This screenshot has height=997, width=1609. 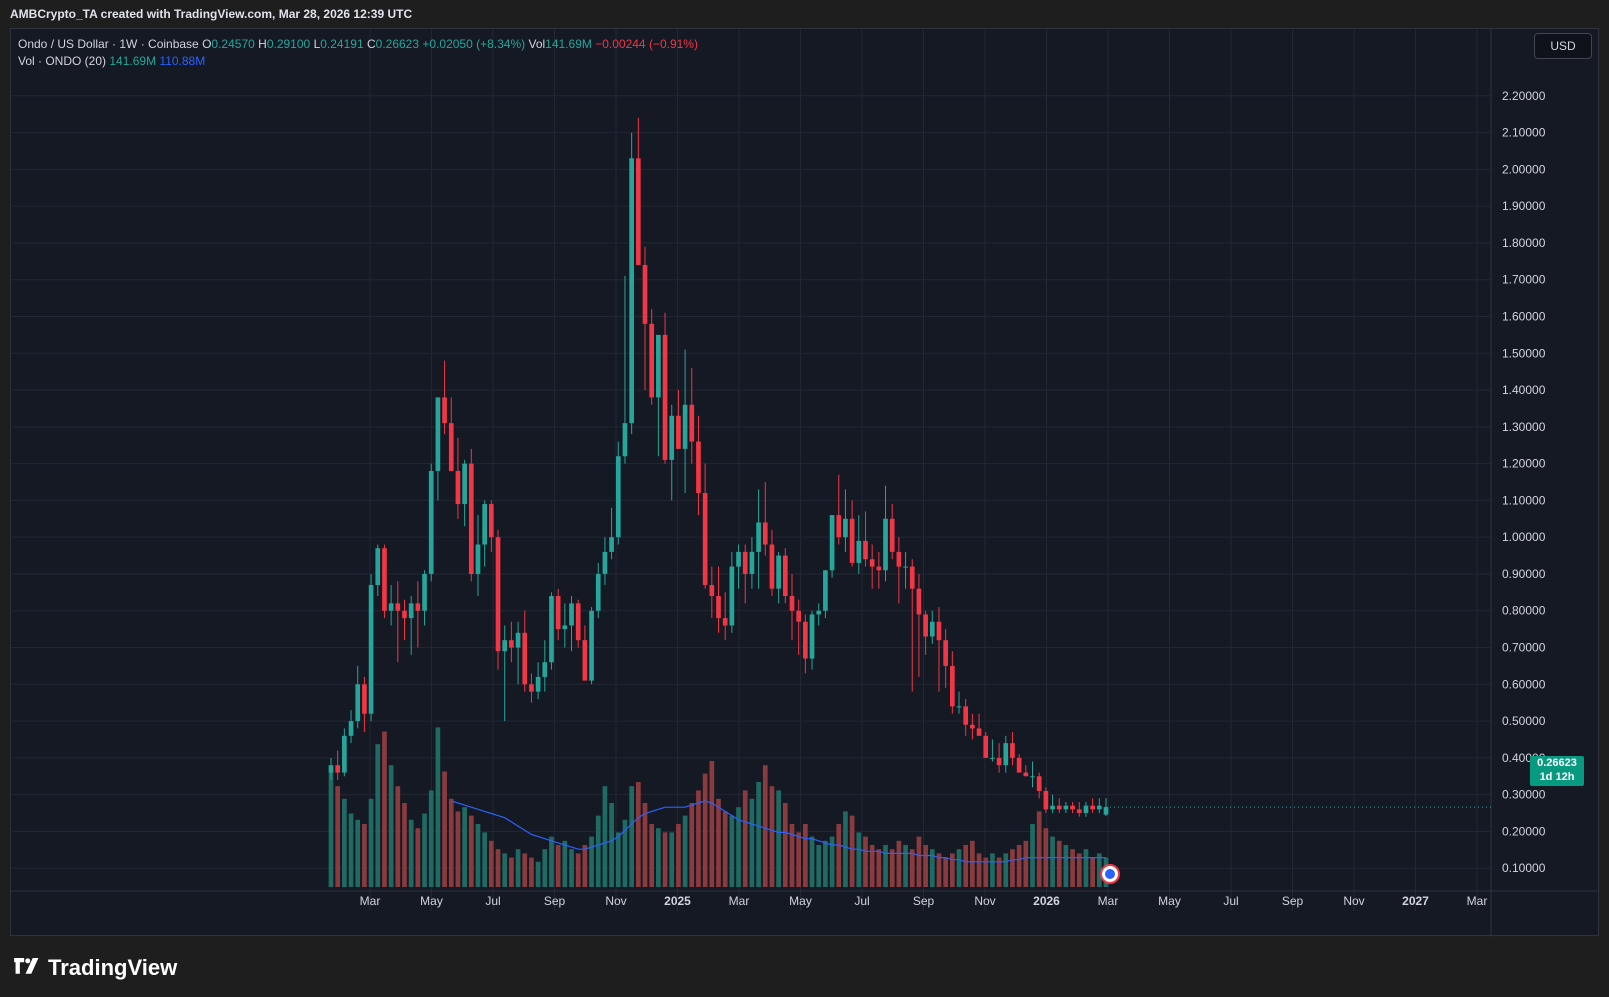 What do you see at coordinates (1046, 901) in the screenshot?
I see `x-tick-label: 2026` at bounding box center [1046, 901].